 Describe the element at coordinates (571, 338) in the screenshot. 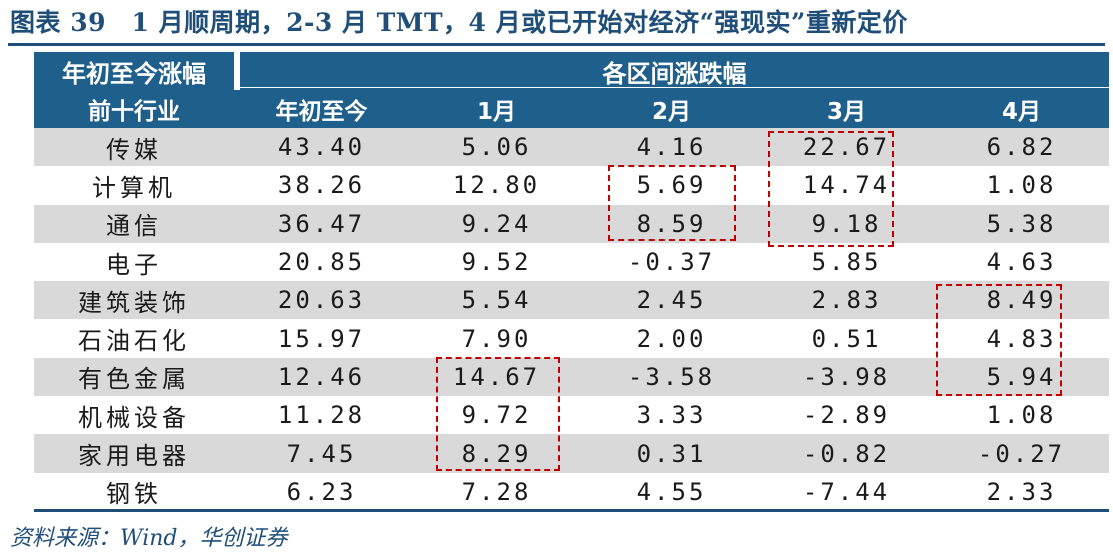

I see `table-row: 石油石化 15.97 7.90 2.00 0.51 4.83` at that location.